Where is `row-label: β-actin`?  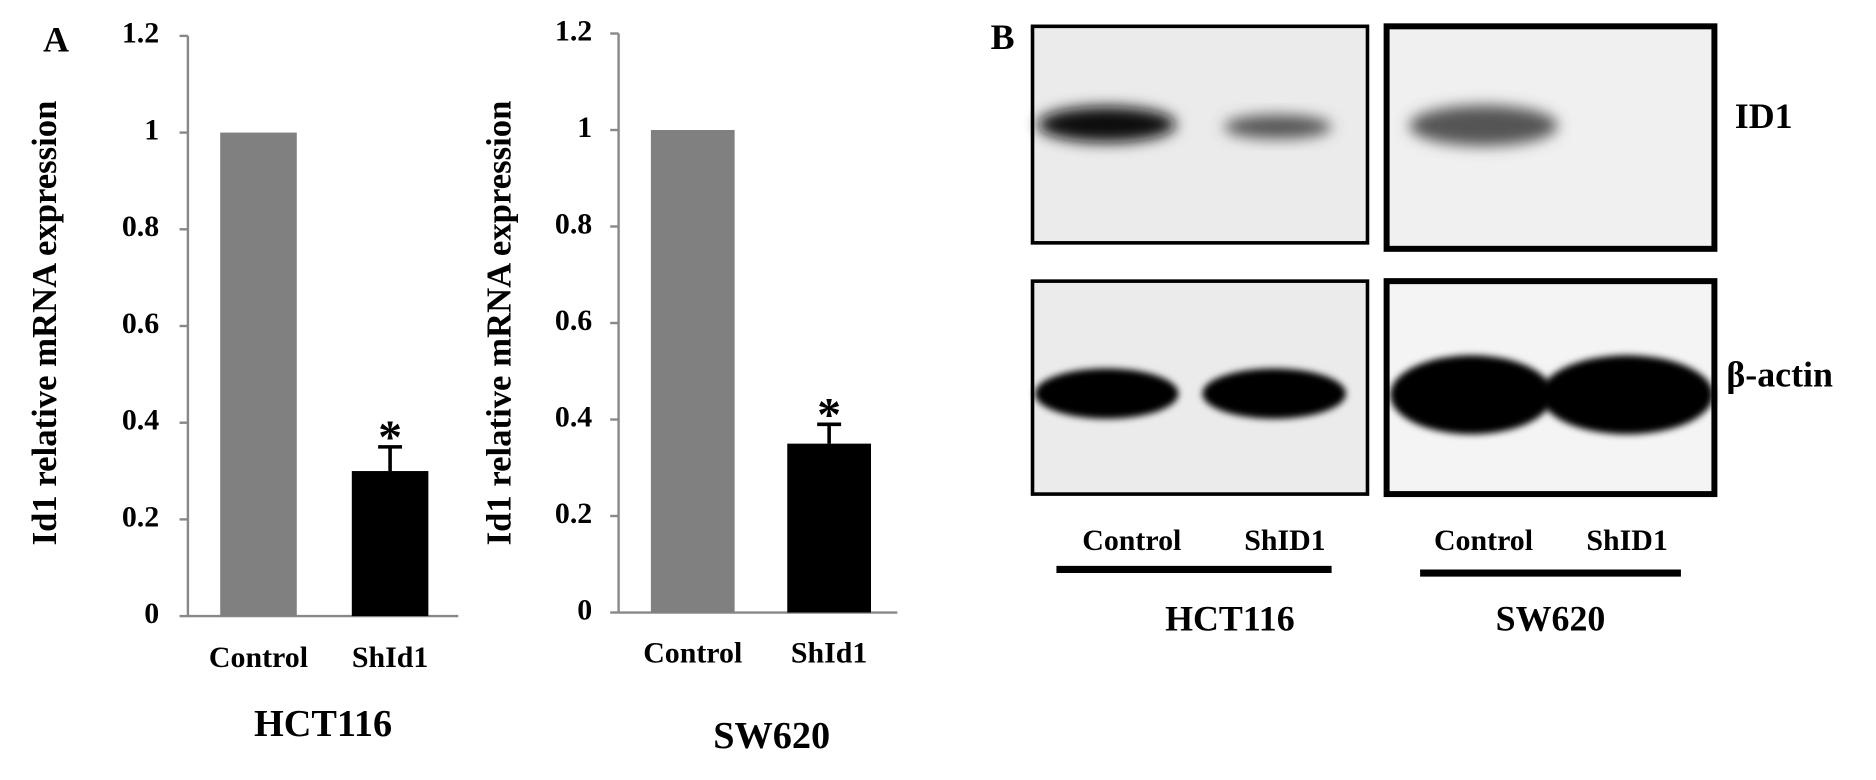 row-label: β-actin is located at coordinates (1779, 374).